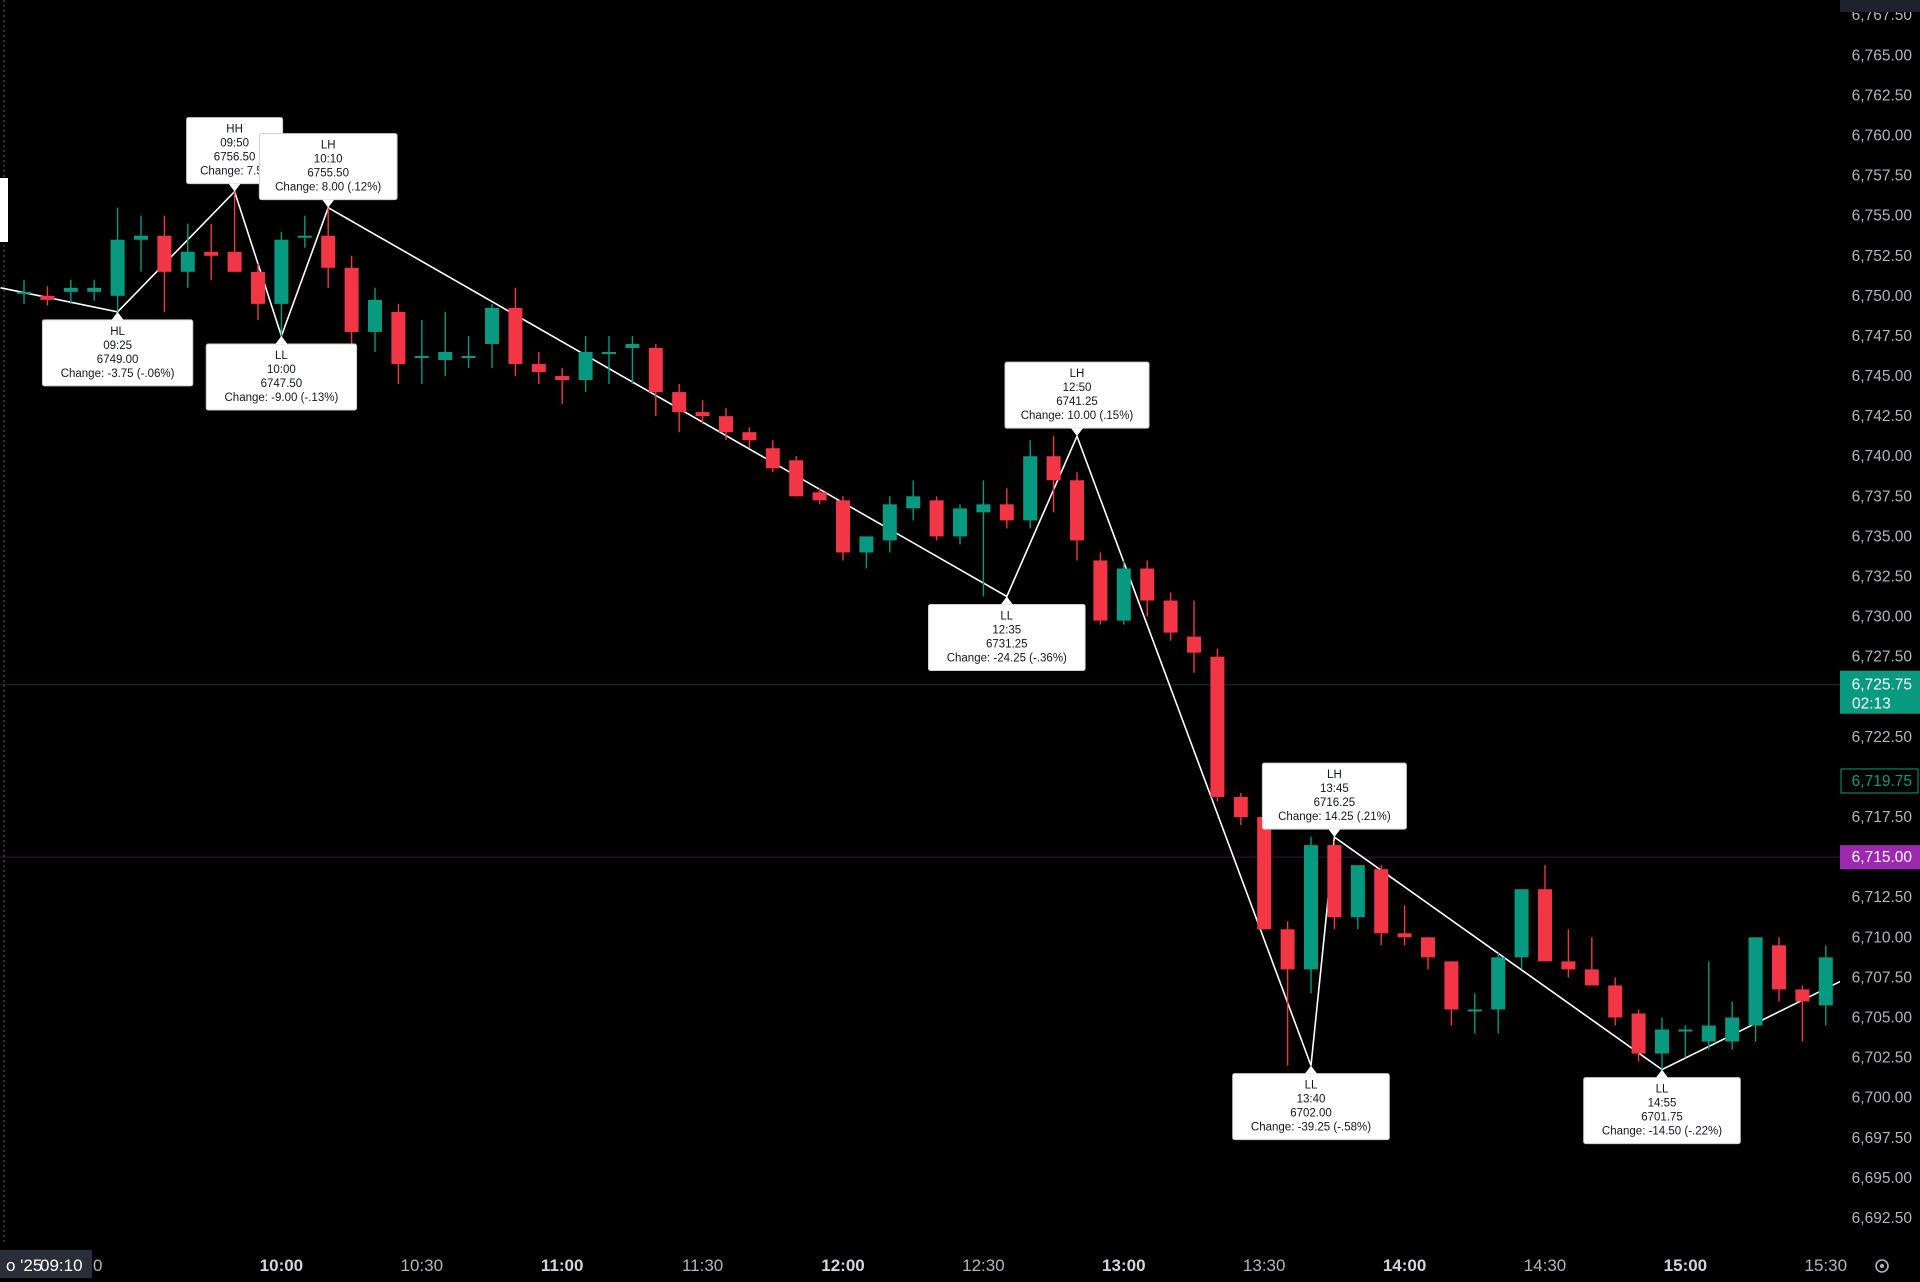 This screenshot has height=1282, width=1920. What do you see at coordinates (1882, 496) in the screenshot?
I see `price-tick-label: 6,737.50` at bounding box center [1882, 496].